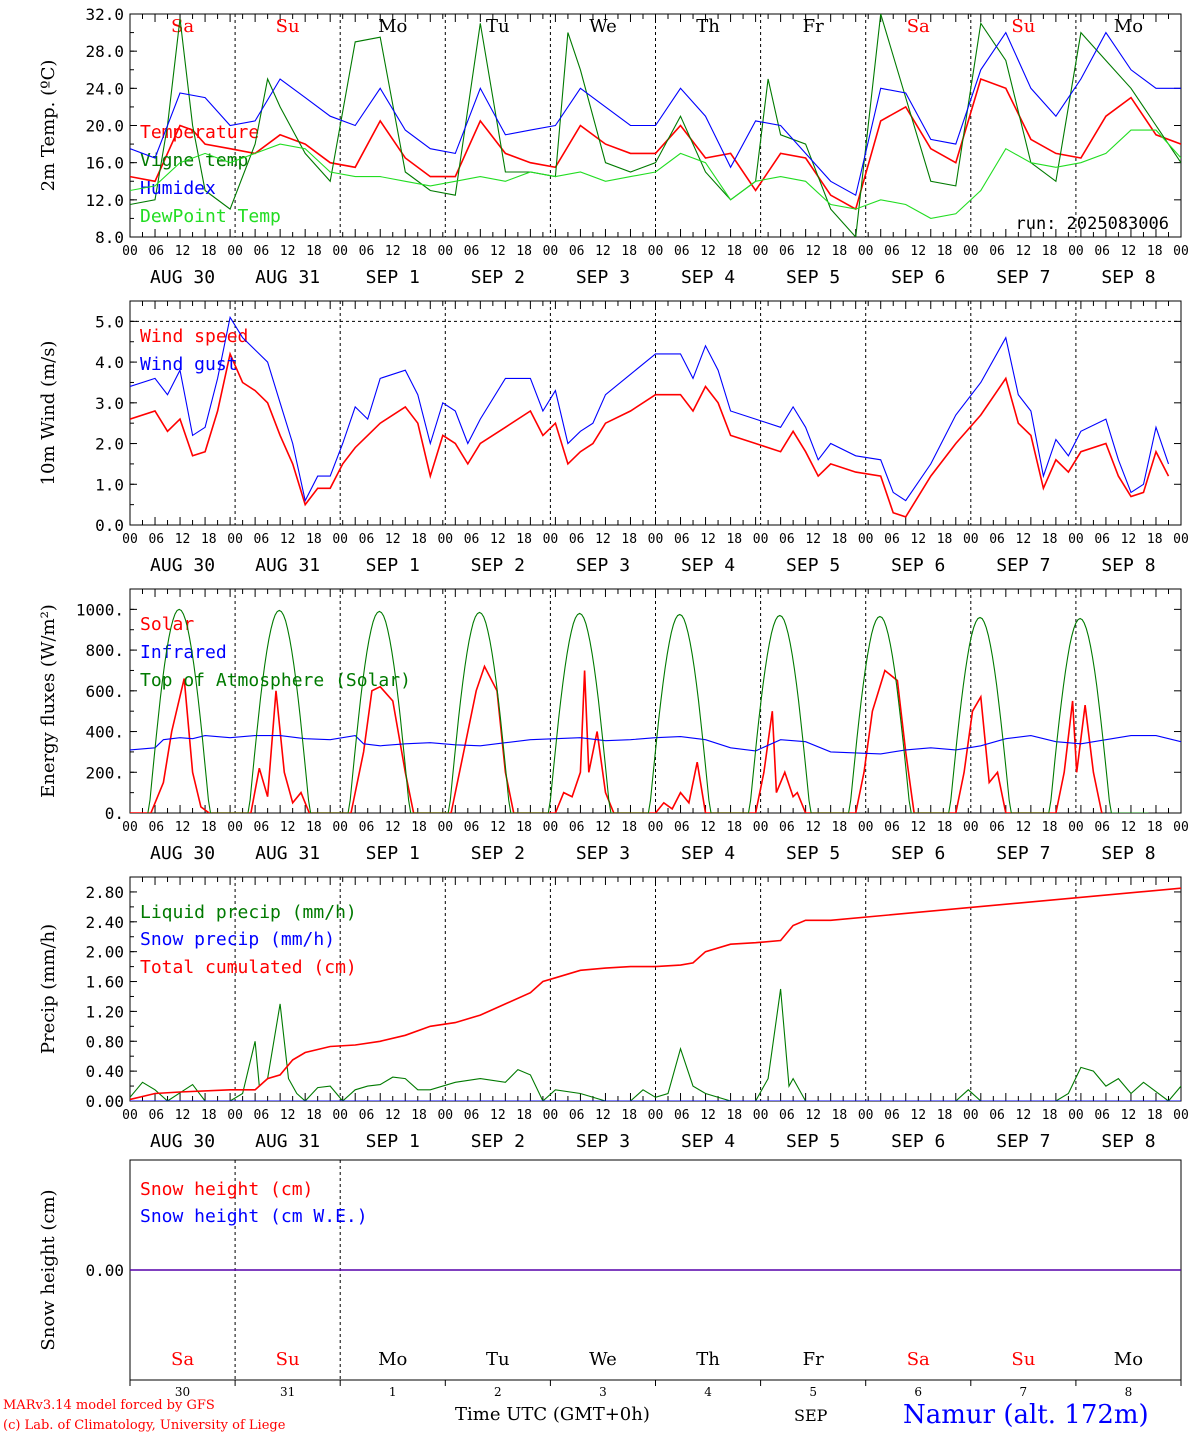  What do you see at coordinates (104, 163) in the screenshot?
I see `y-tick-label: 16.0` at bounding box center [104, 163].